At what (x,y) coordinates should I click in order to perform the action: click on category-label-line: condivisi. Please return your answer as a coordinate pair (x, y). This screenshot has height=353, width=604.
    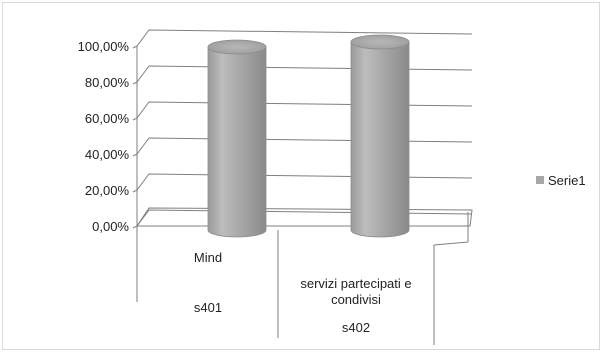
    Looking at the image, I should click on (356, 299).